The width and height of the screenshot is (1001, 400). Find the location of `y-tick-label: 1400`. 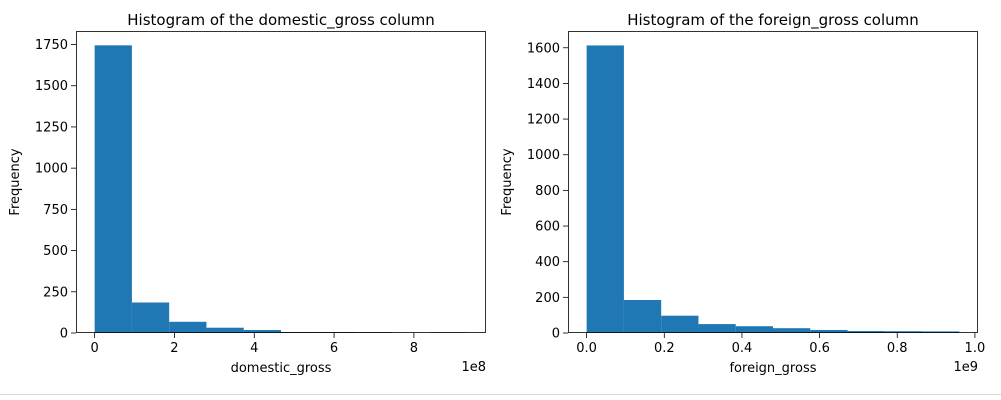

y-tick-label: 1400 is located at coordinates (543, 84).